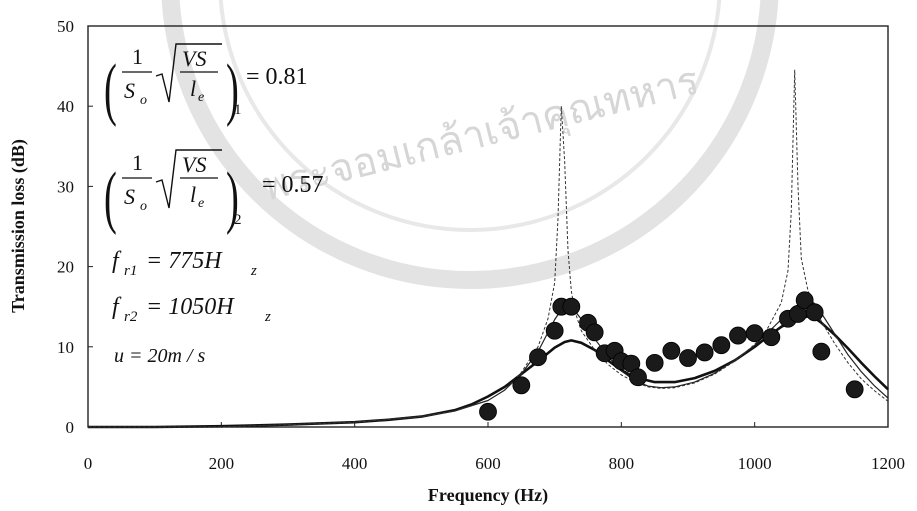 The width and height of the screenshot is (917, 511). What do you see at coordinates (194, 58) in the screenshot?
I see `eq1-root-numerator: VS` at bounding box center [194, 58].